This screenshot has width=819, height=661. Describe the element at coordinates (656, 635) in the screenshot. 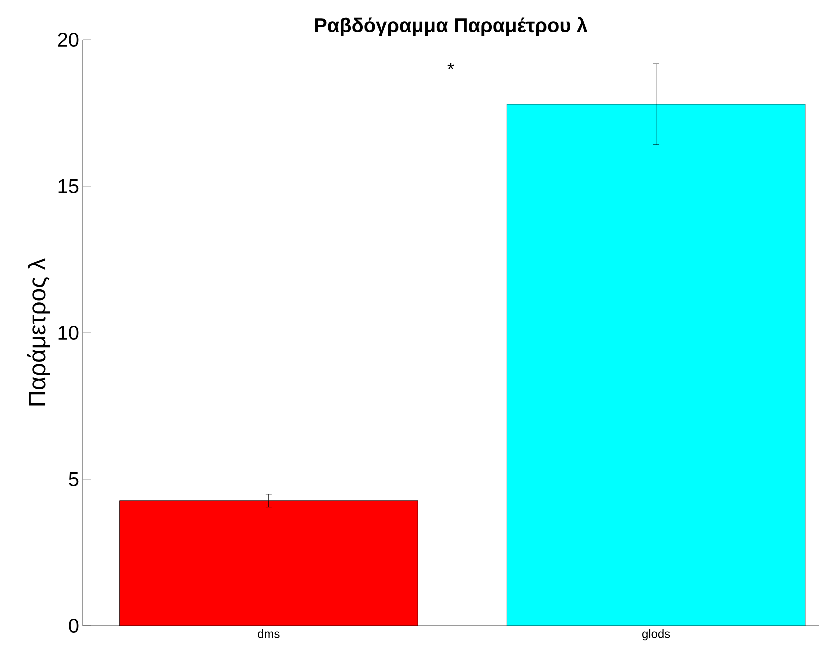

I see `x-tick-label: glods` at that location.